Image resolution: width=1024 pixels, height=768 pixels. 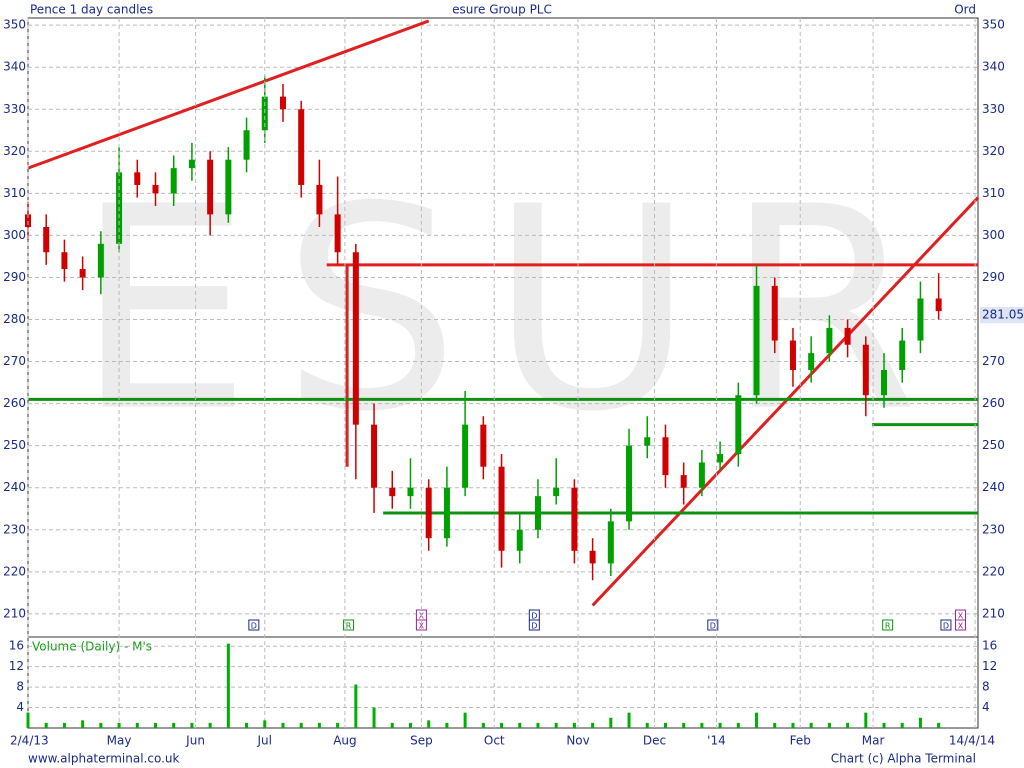 What do you see at coordinates (577, 741) in the screenshot?
I see `x-tick-label: Nov` at bounding box center [577, 741].